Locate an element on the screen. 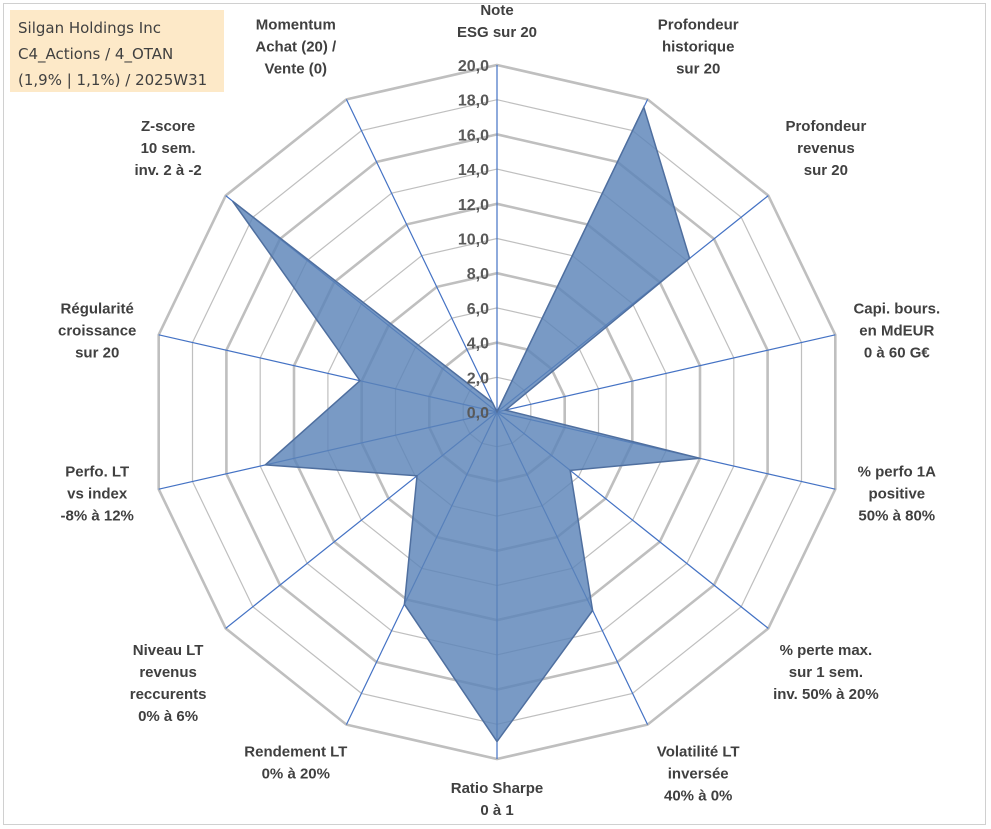 The width and height of the screenshot is (991, 829). axis-label: Ratio Sharpe 0 à 1 is located at coordinates (497, 799).